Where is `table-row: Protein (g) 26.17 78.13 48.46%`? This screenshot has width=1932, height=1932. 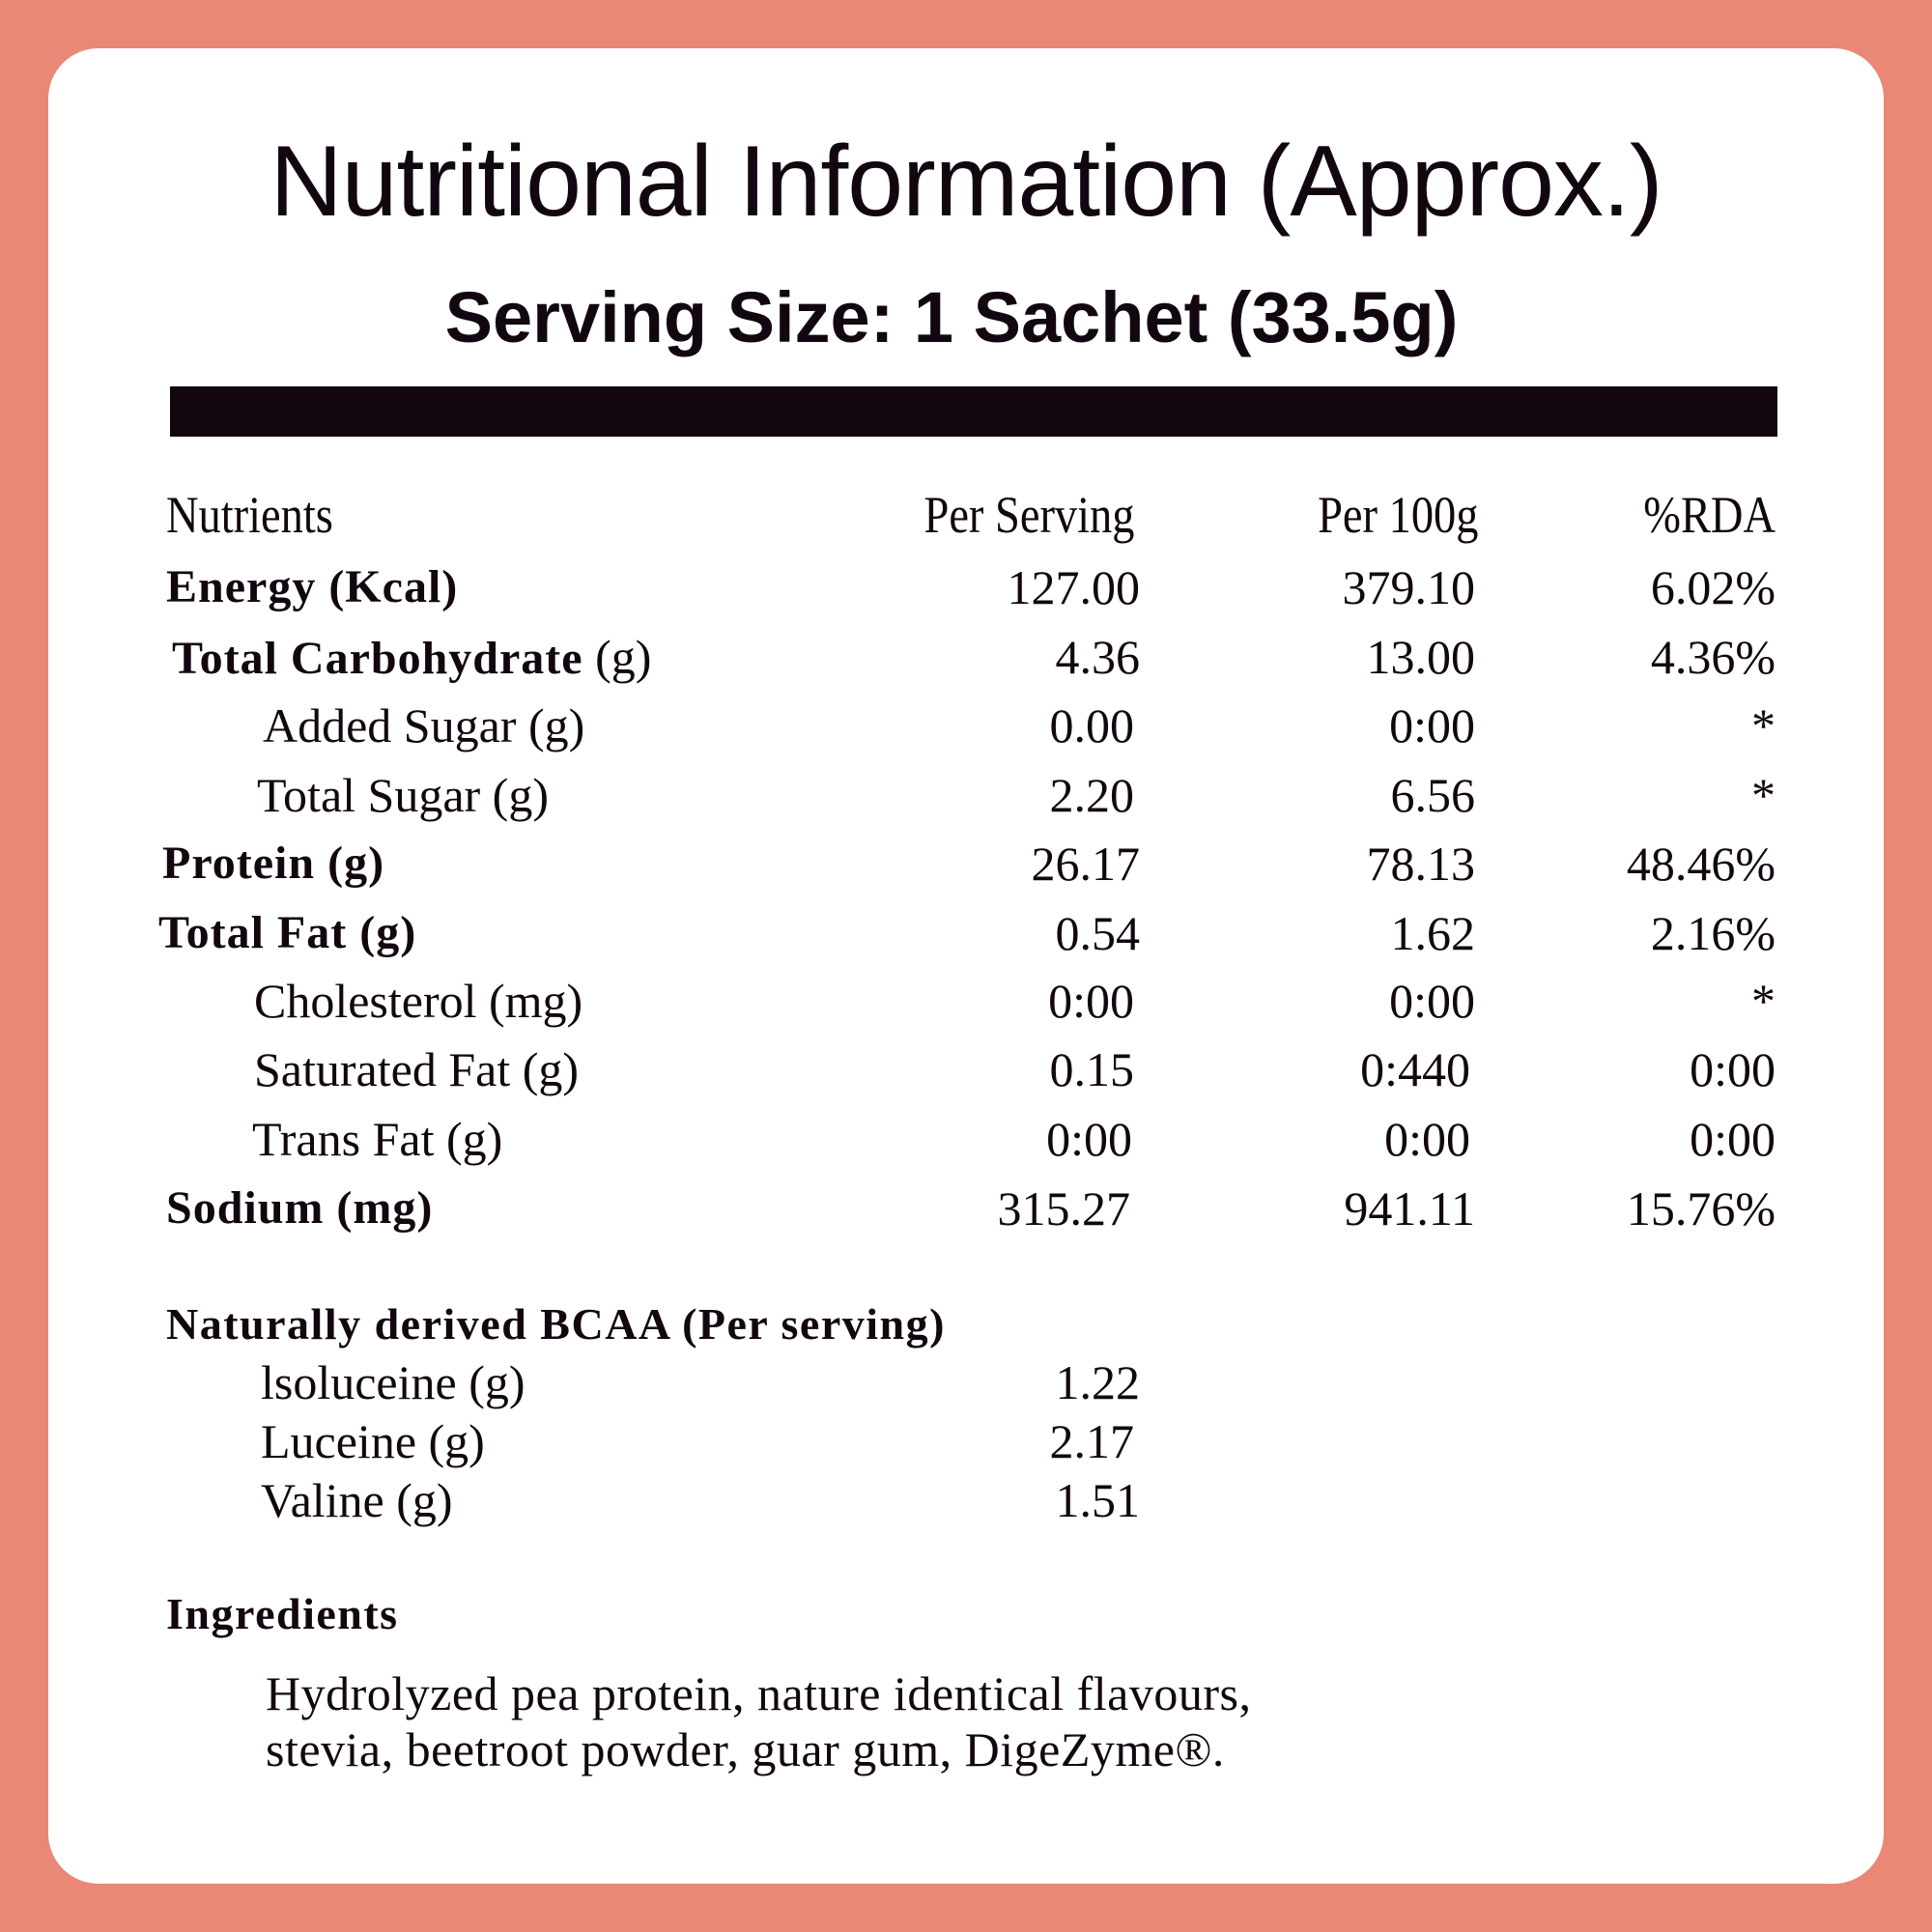 table-row: Protein (g) 26.17 78.13 48.46% is located at coordinates (966, 863).